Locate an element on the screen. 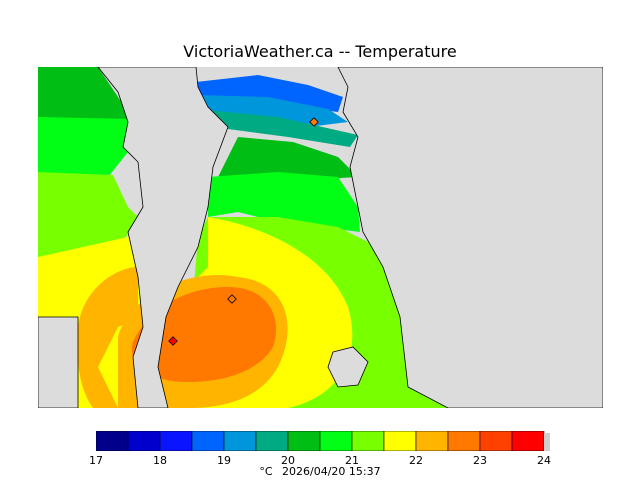 This screenshot has height=480, width=640. station-marker-core is located at coordinates (173, 341).